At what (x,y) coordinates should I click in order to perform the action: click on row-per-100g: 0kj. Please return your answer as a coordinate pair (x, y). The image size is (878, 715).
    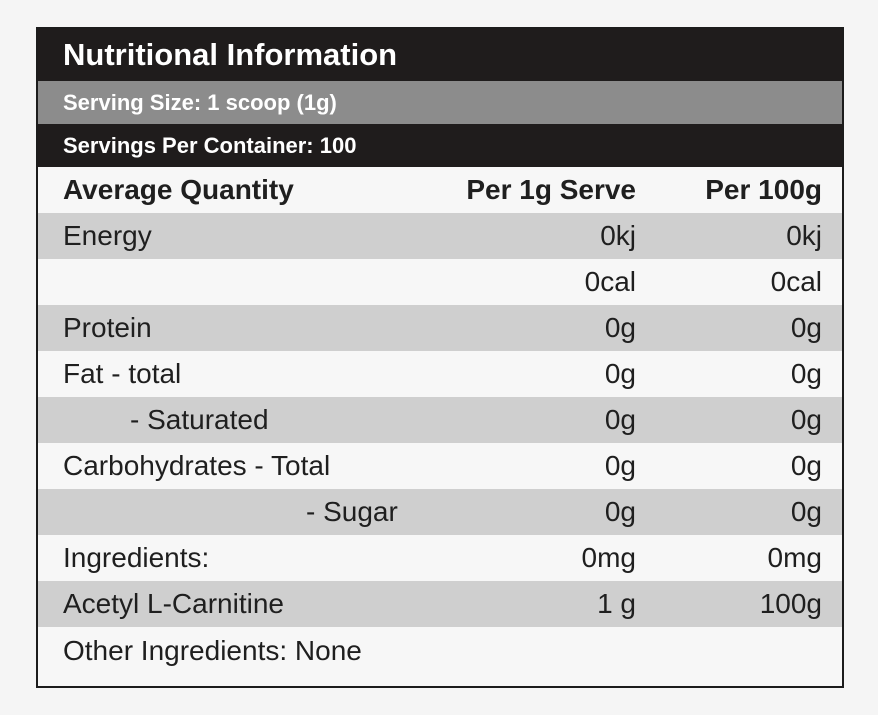
    Looking at the image, I should click on (804, 235).